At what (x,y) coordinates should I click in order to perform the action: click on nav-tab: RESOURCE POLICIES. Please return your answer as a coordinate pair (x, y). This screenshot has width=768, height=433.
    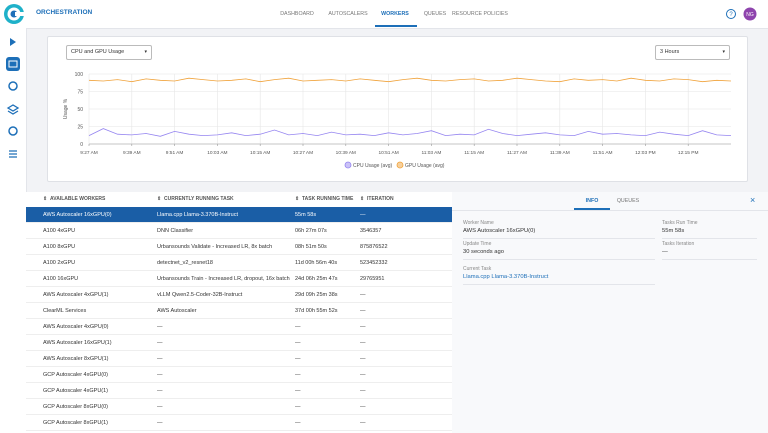
    Looking at the image, I should click on (480, 14).